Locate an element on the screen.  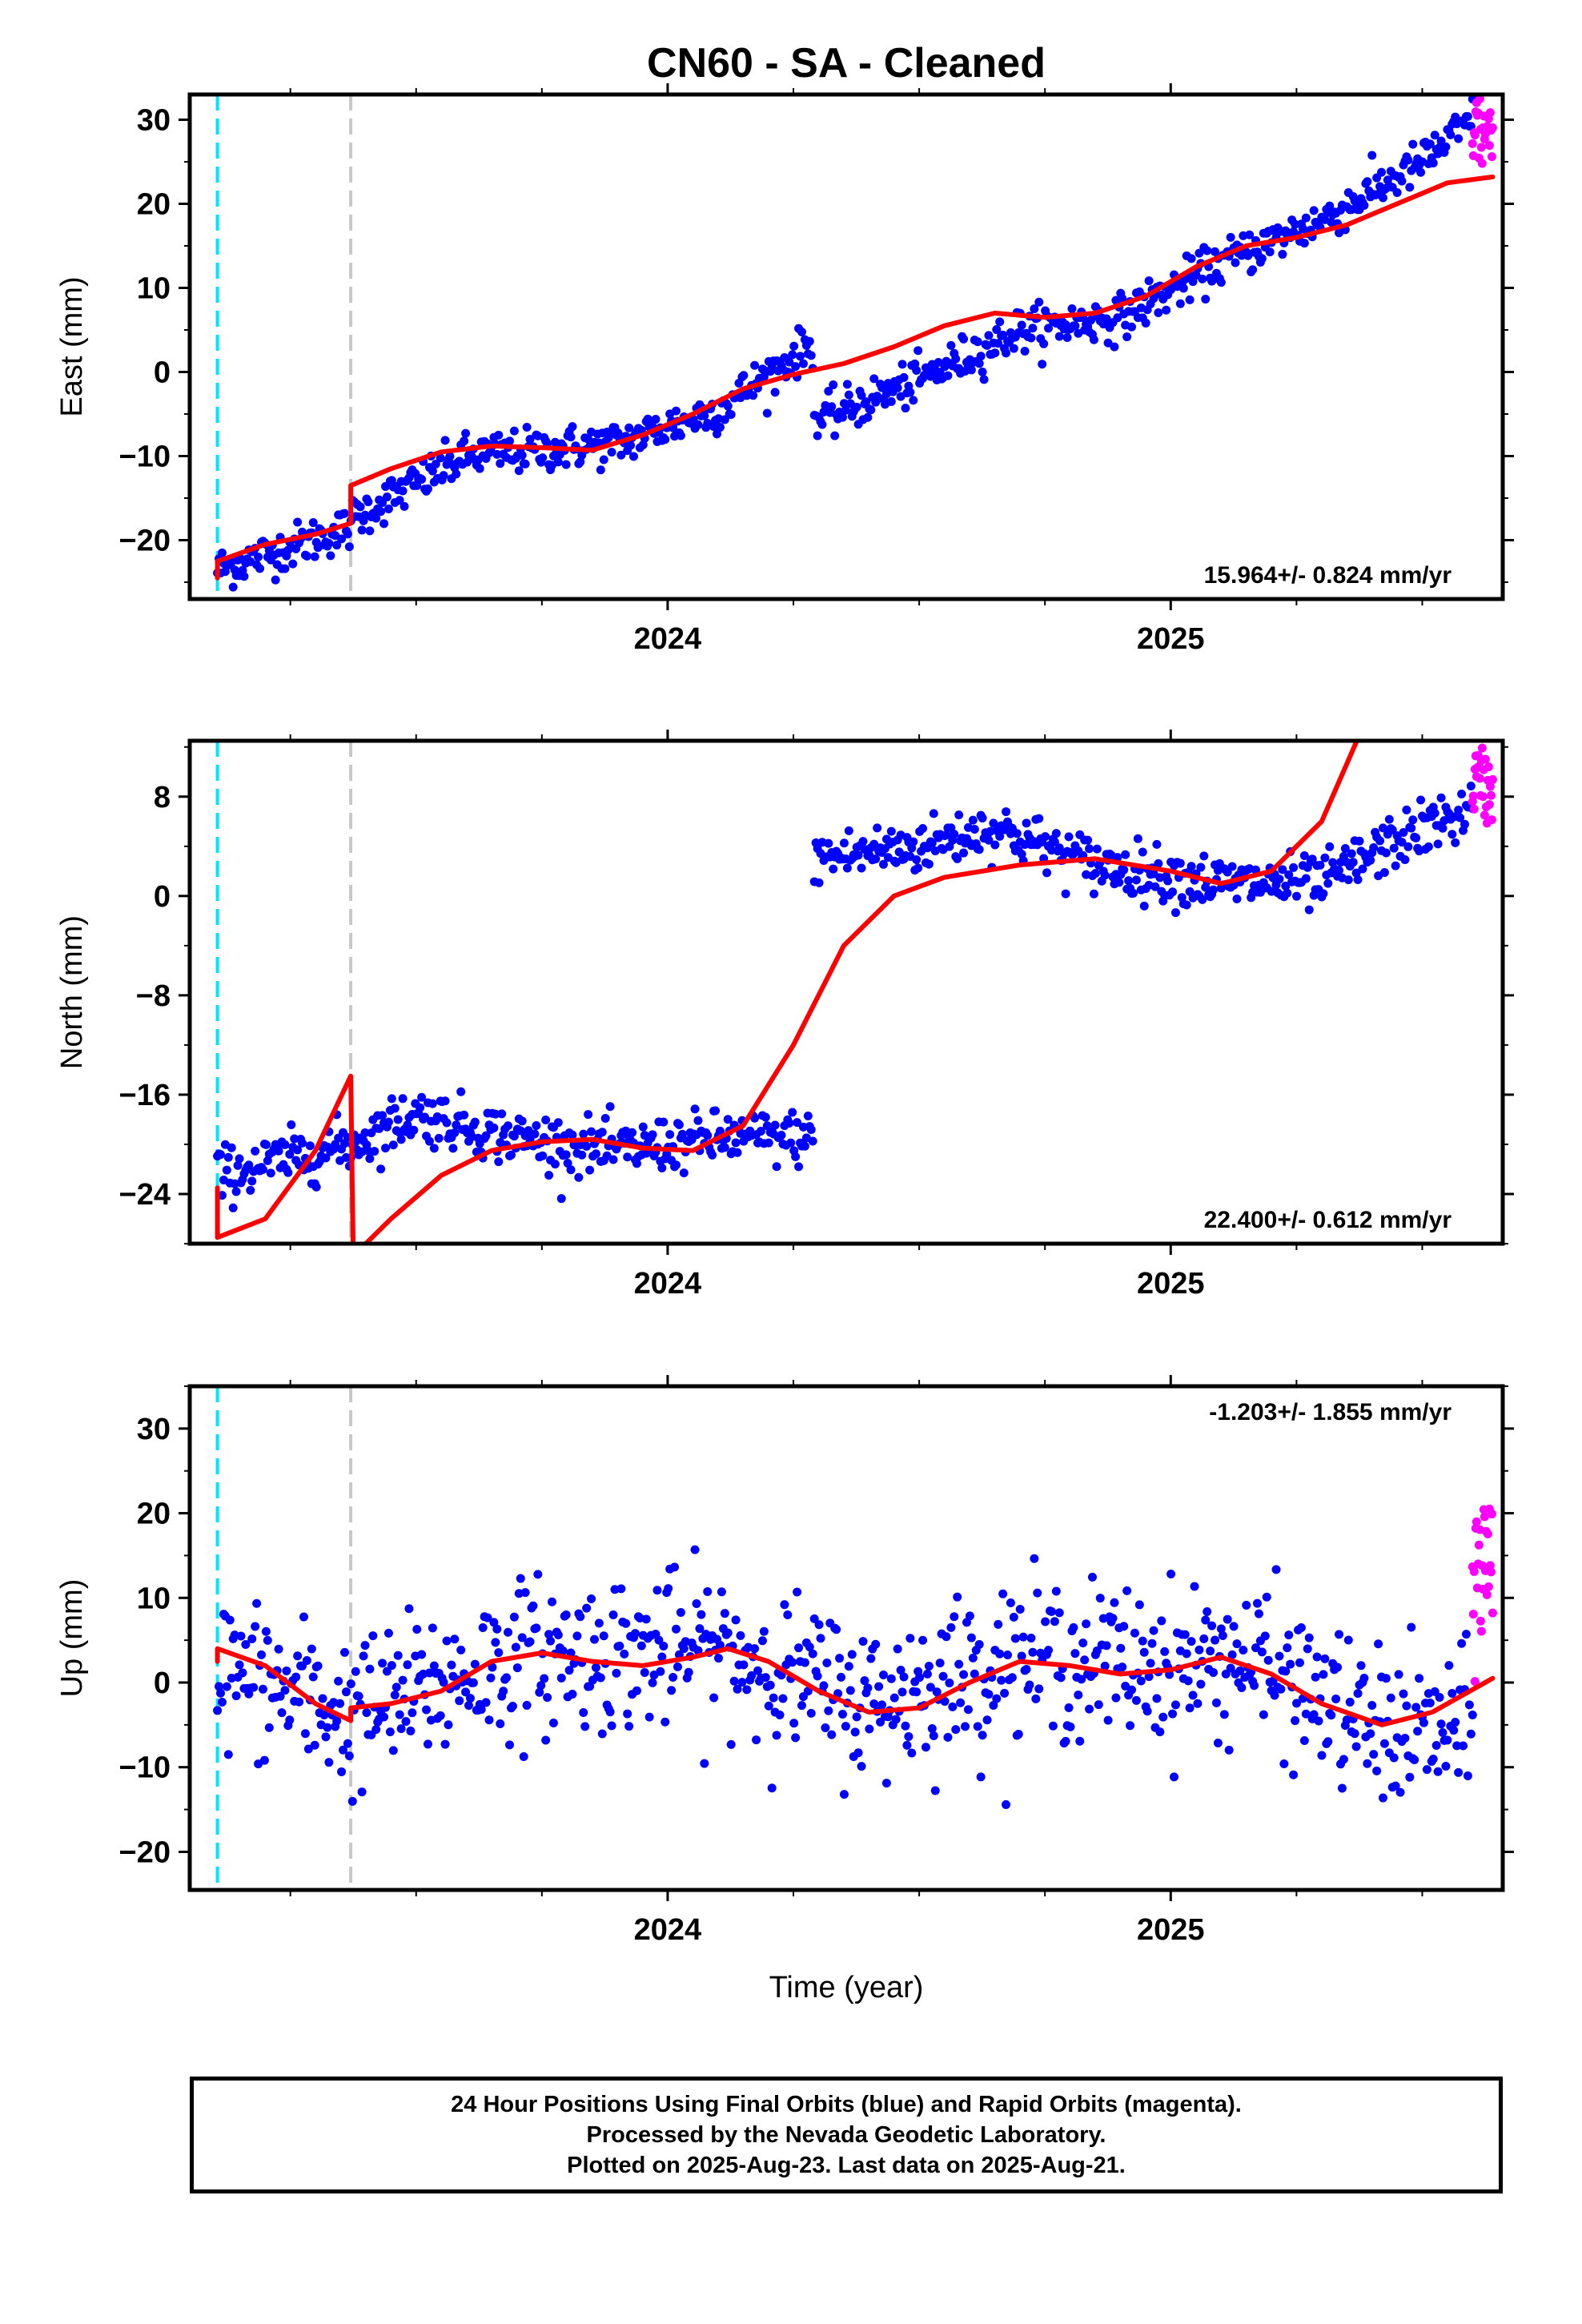
x-tick-label: 2025 is located at coordinates (1171, 1930).